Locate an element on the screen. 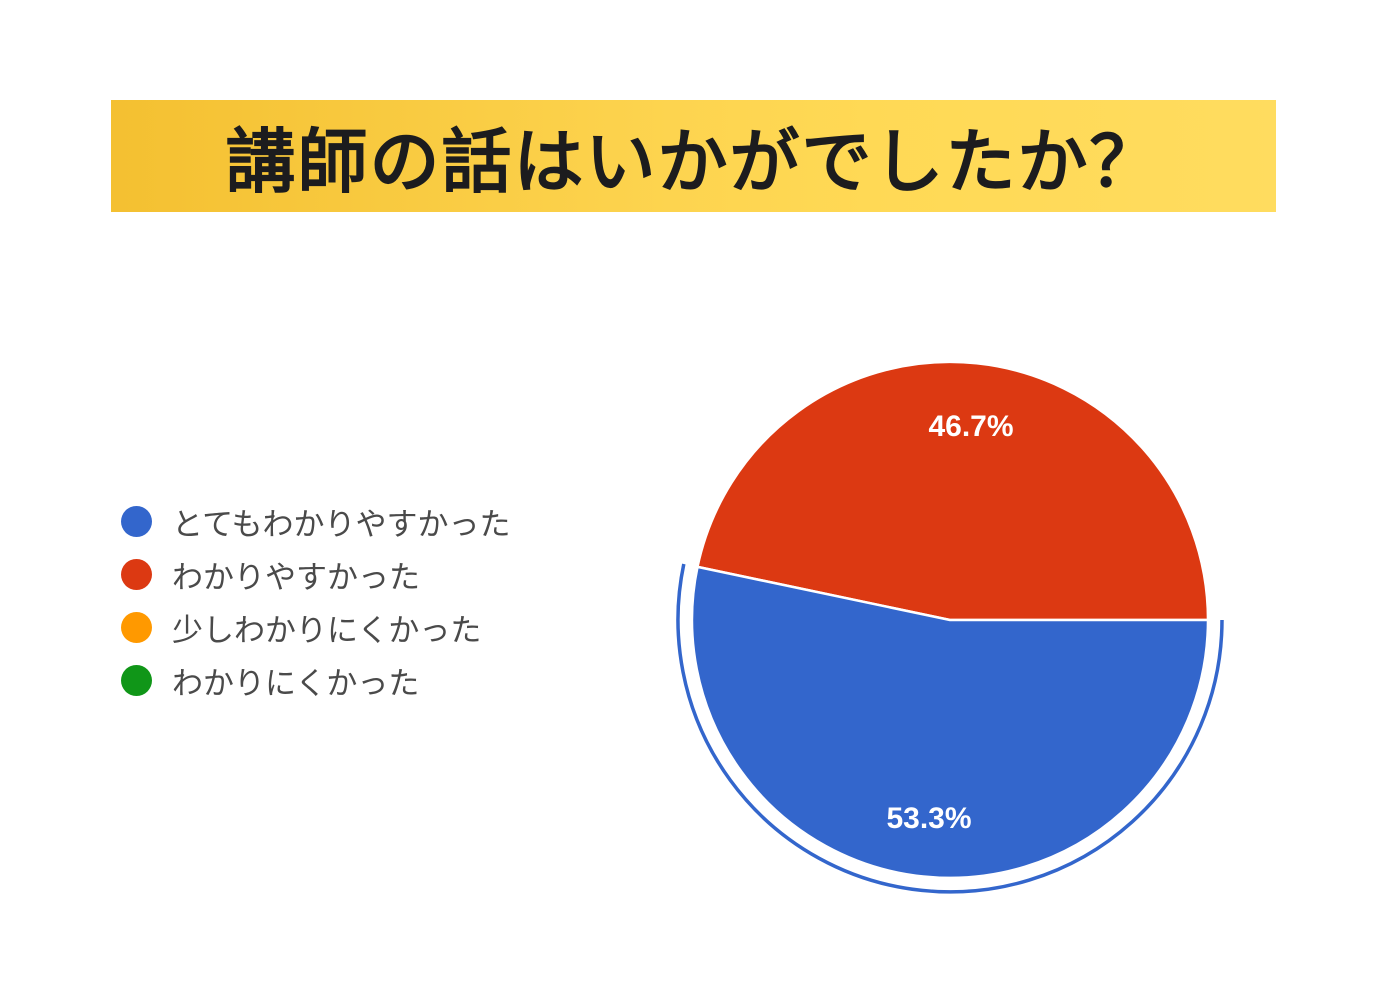 This screenshot has height=1000, width=1400. pie-label-very-clear: 53.3% is located at coordinates (928, 818).